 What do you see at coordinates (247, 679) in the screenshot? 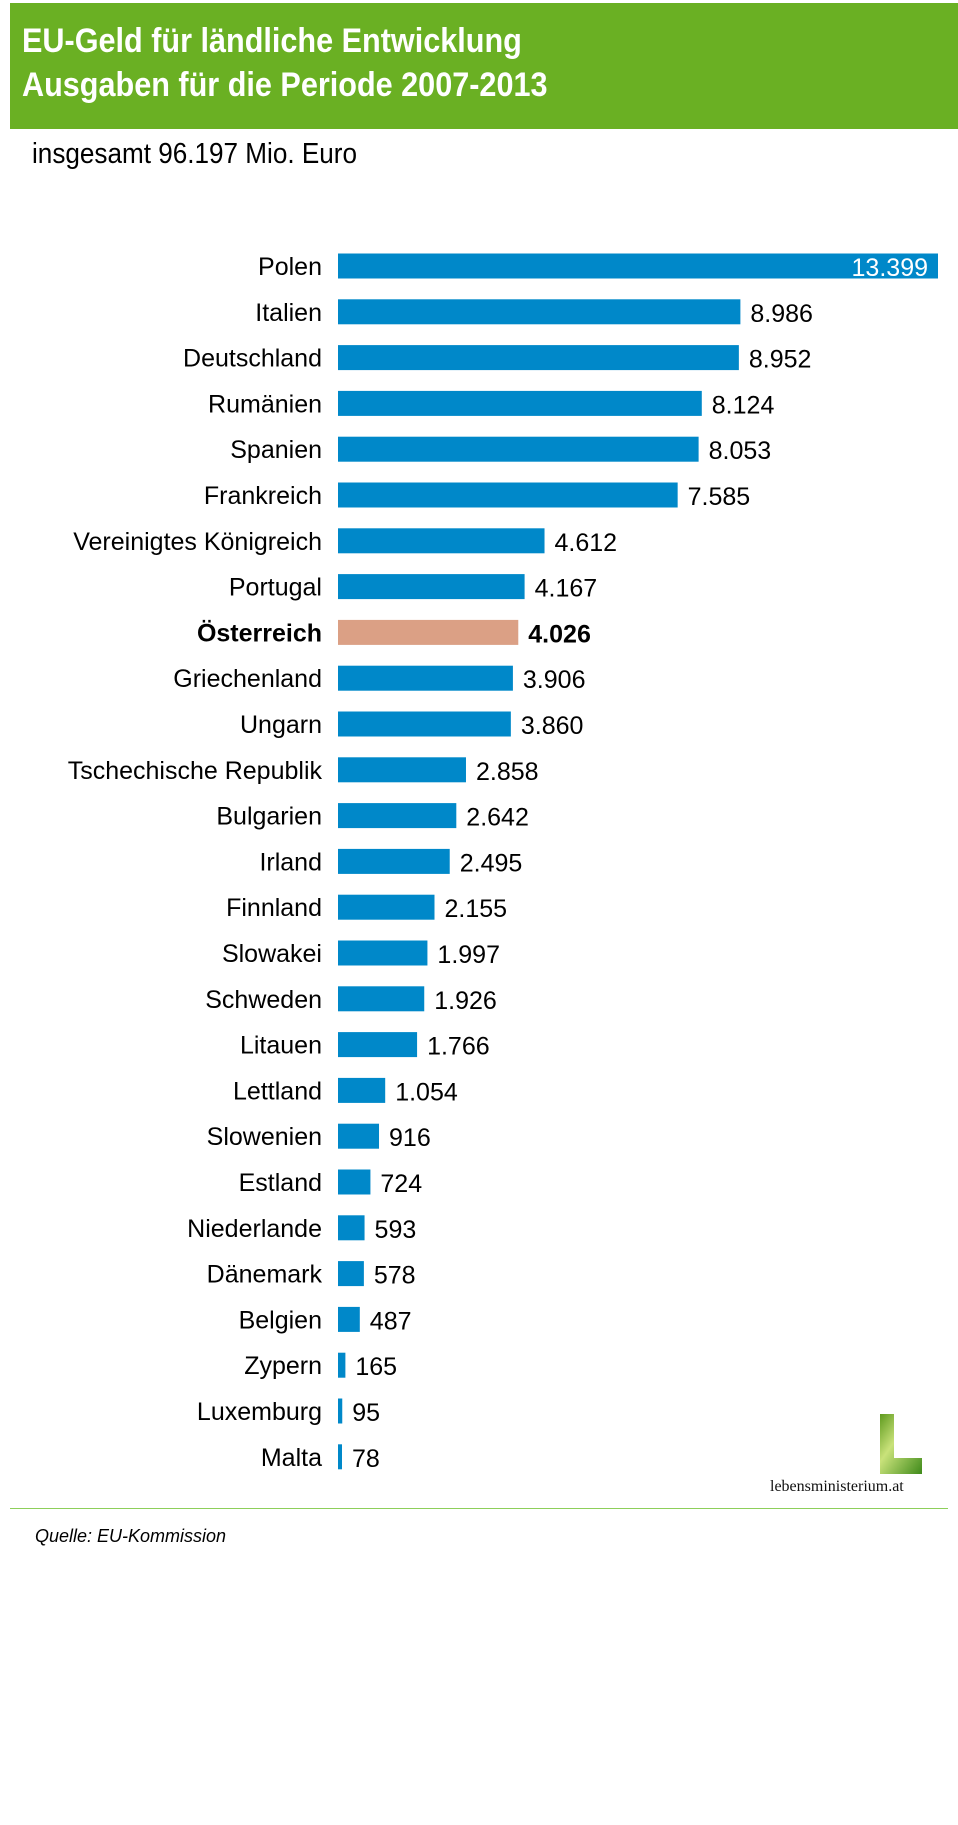
I see `category-label: Griechenland` at bounding box center [247, 679].